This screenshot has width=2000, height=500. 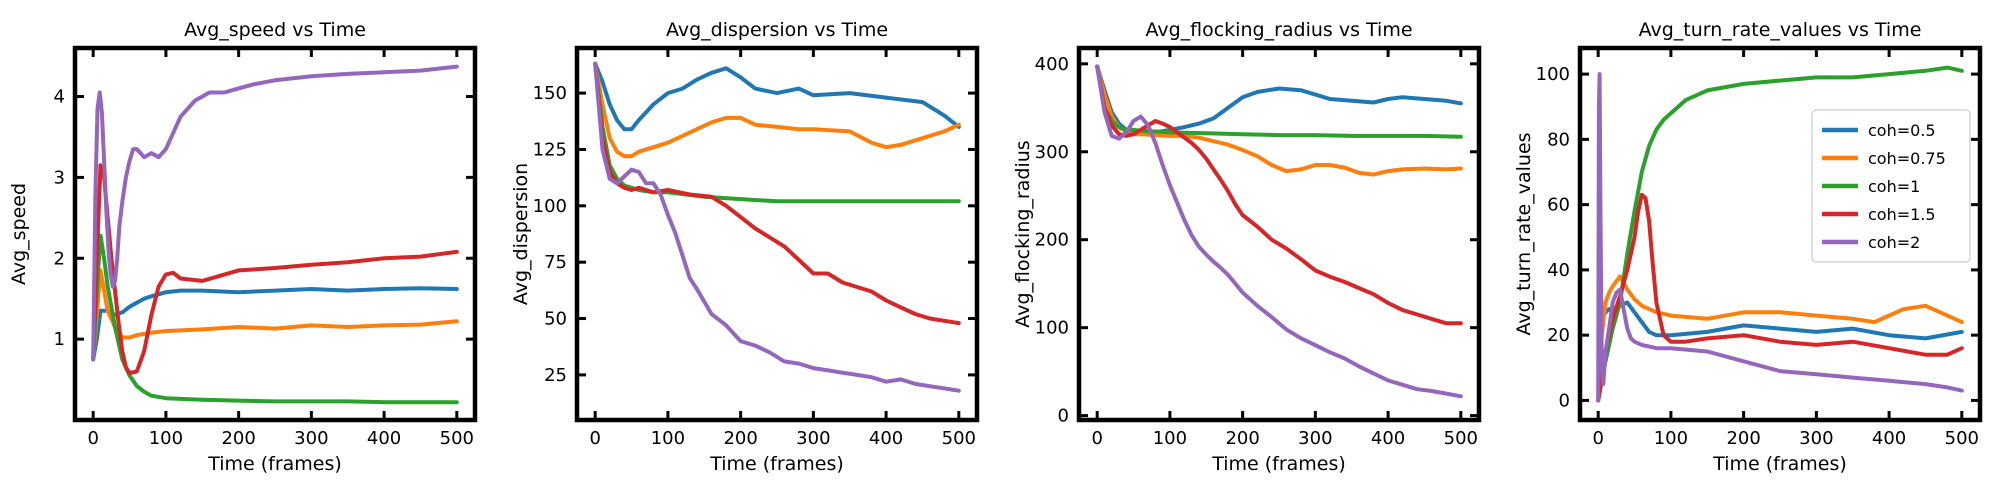 I want to click on y-axis-label: Avg_flocking_radius, so click(x=1023, y=233).